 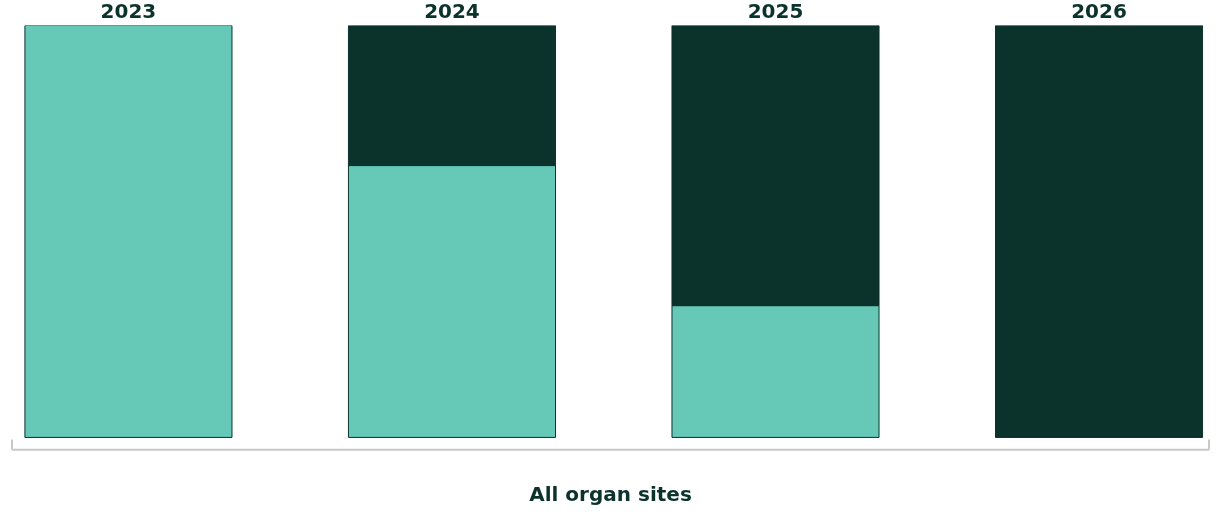 What do you see at coordinates (452, 11) in the screenshot?
I see `x-tick-label: 2024` at bounding box center [452, 11].